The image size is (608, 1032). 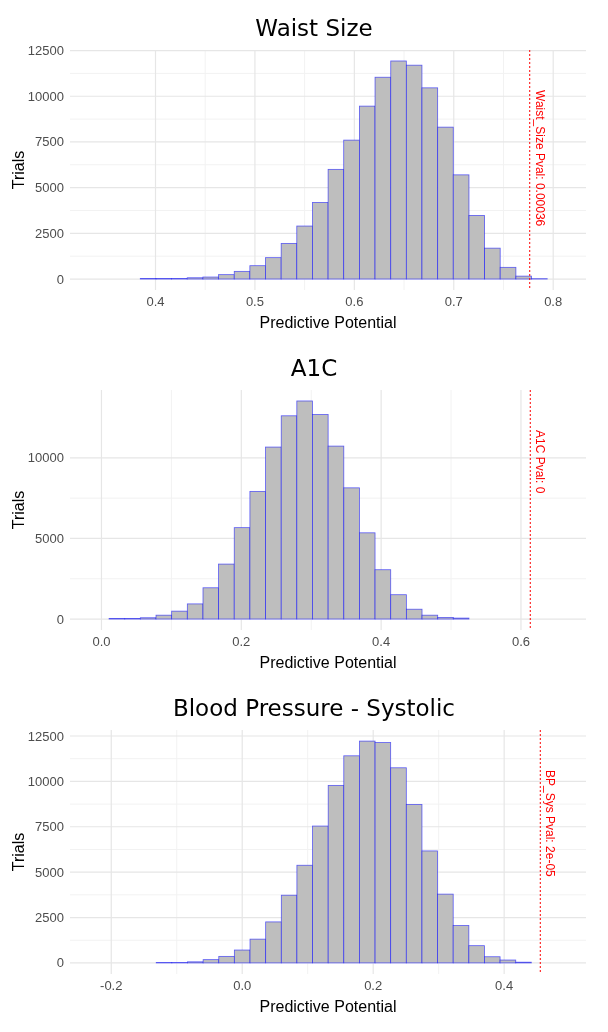 What do you see at coordinates (539, 158) in the screenshot?
I see `annotation: Waist_Size Pval: 0.00036` at bounding box center [539, 158].